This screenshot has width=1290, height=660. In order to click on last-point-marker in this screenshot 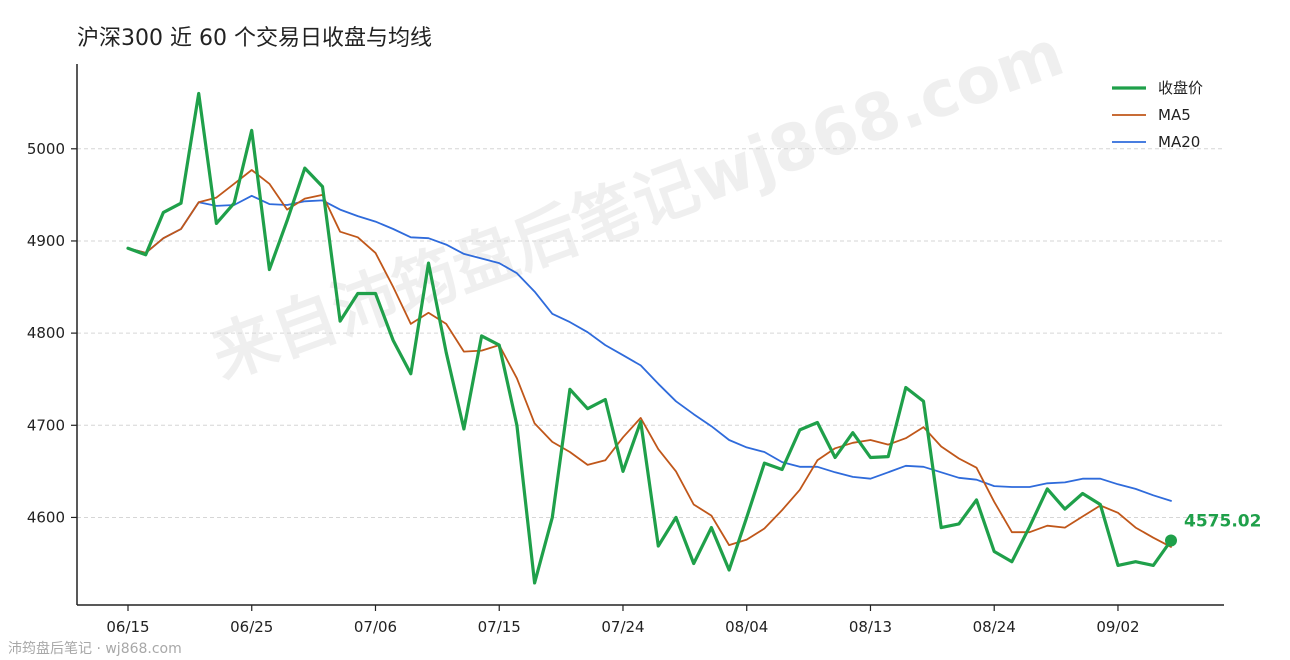, I will do `click(1171, 540)`.